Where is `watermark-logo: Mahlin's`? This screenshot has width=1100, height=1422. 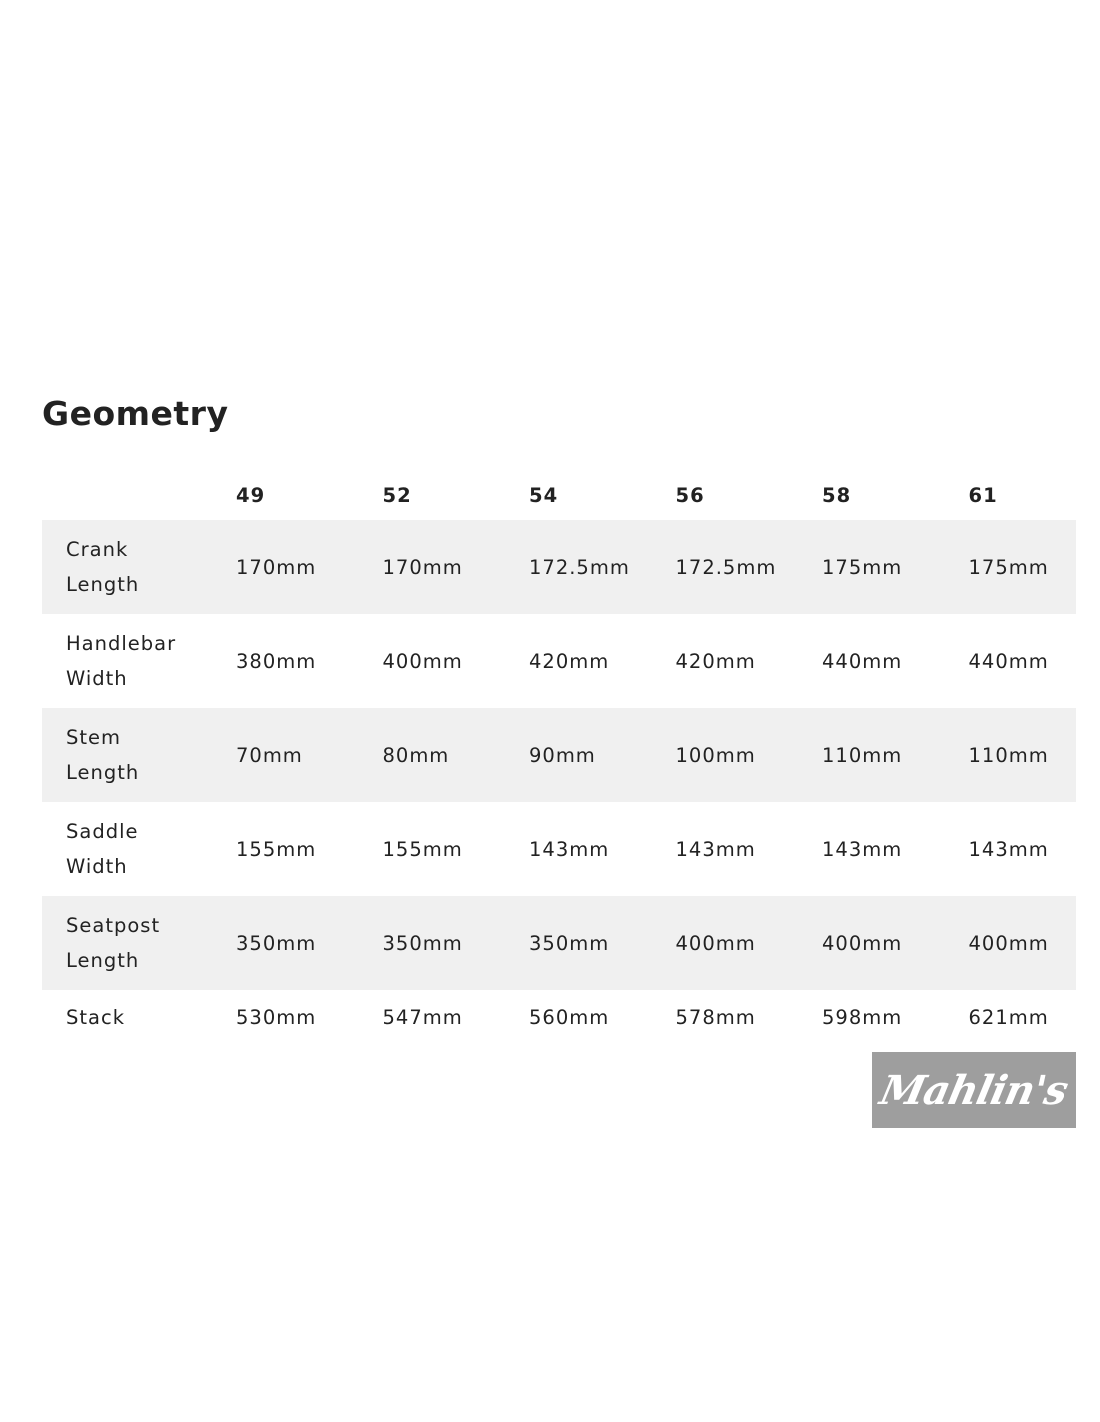 watermark-logo: Mahlin's is located at coordinates (974, 1090).